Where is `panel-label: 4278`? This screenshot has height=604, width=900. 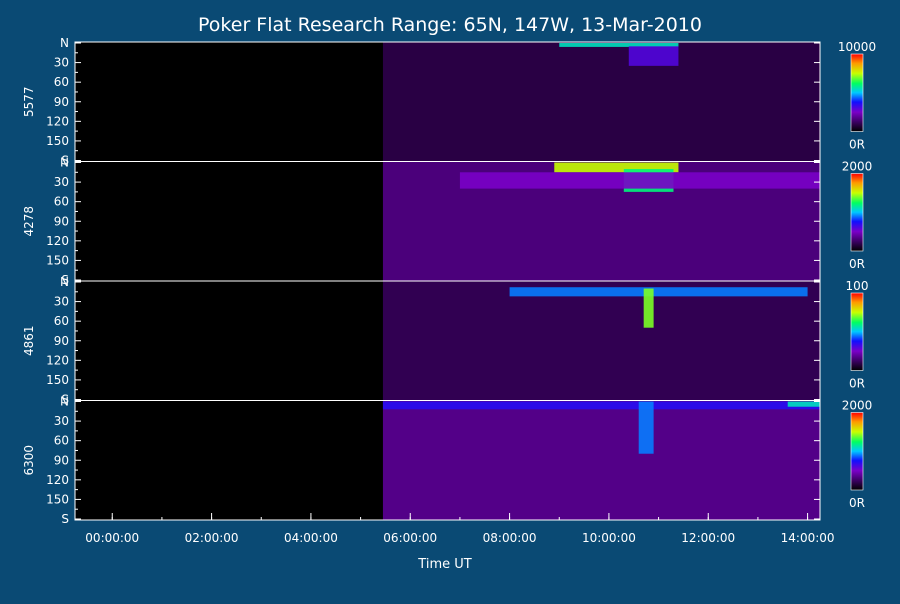
panel-label: 4278 is located at coordinates (29, 221).